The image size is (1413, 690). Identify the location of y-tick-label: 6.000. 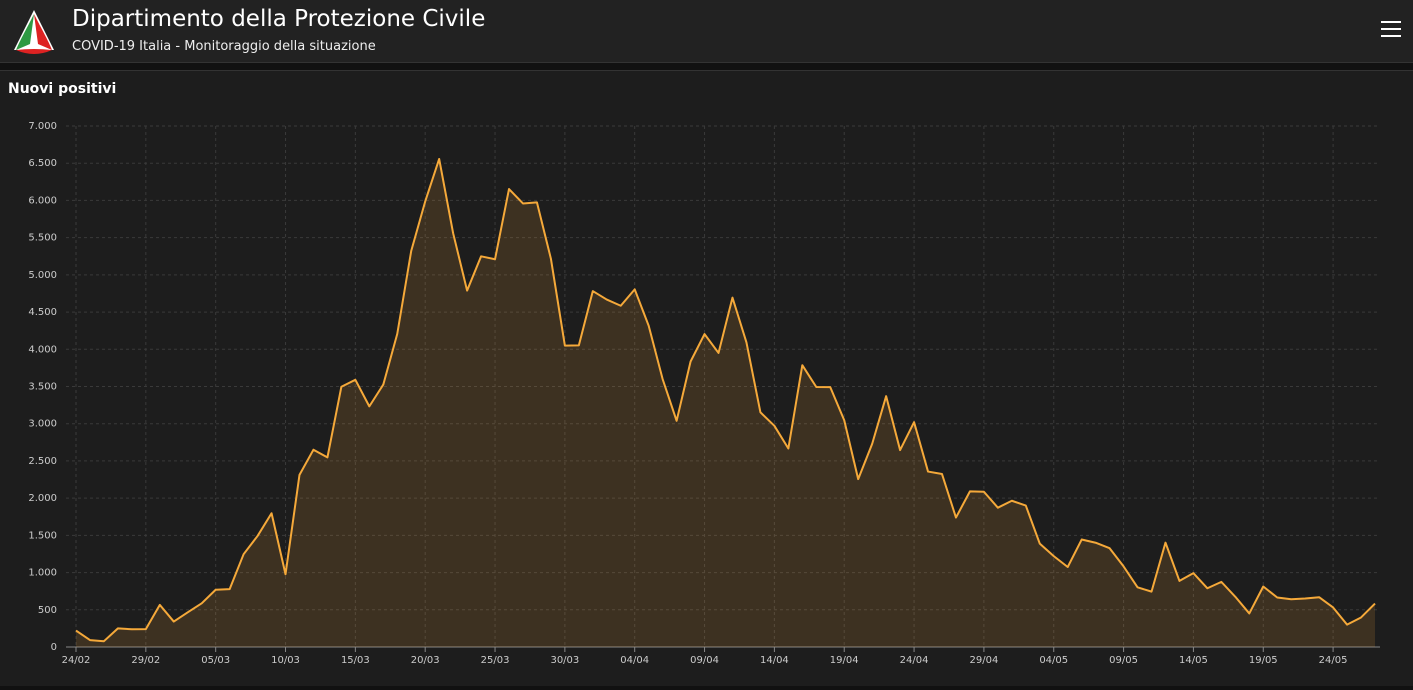
(42, 200).